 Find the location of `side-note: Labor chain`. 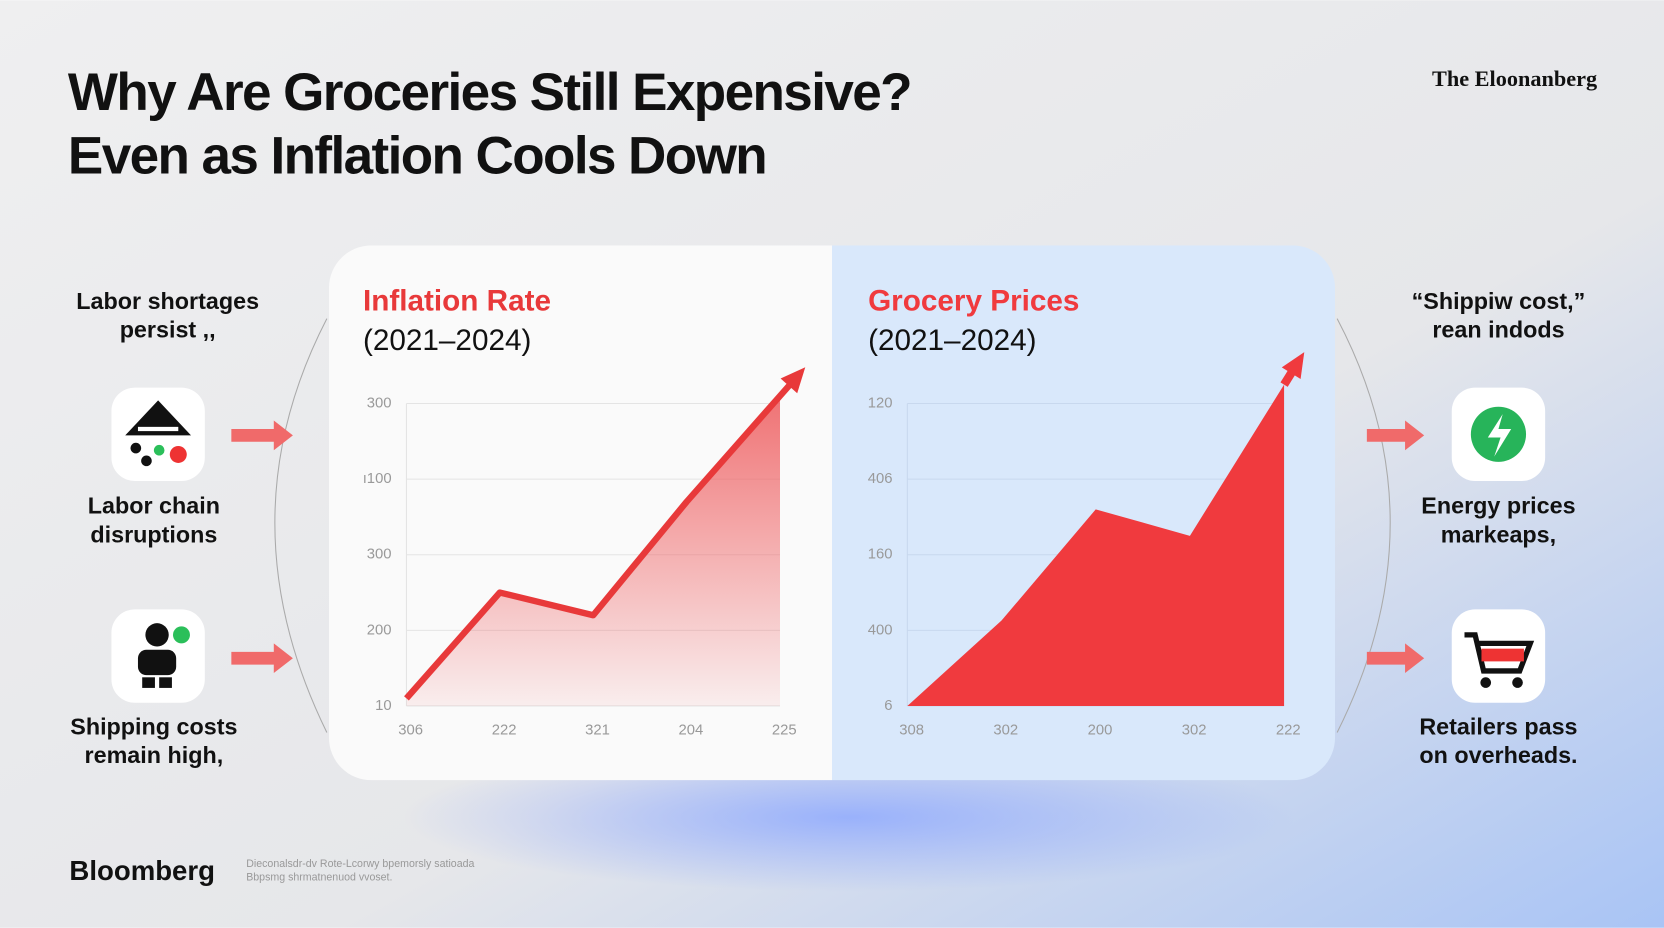

side-note: Labor chain is located at coordinates (154, 506).